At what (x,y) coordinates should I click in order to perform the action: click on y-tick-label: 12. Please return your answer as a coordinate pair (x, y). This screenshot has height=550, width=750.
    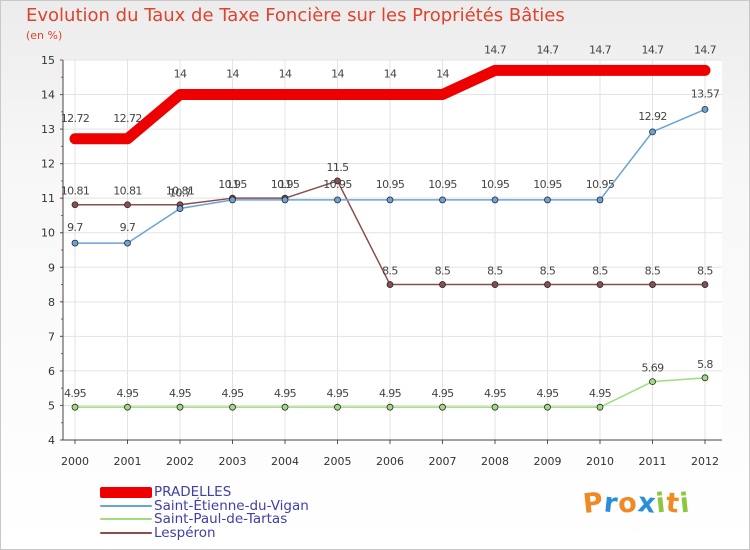
    Looking at the image, I should click on (48, 164).